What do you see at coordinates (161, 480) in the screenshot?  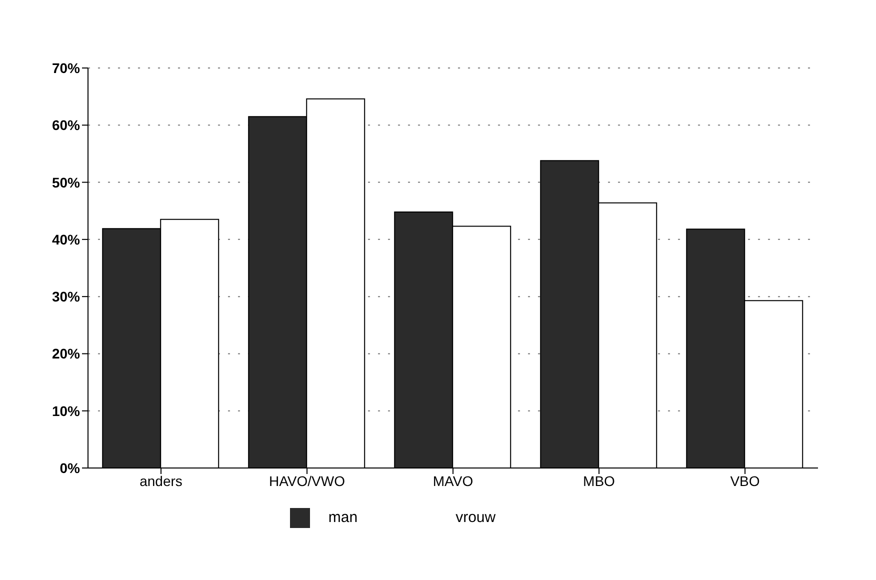 I see `x-tick-label: anders` at bounding box center [161, 480].